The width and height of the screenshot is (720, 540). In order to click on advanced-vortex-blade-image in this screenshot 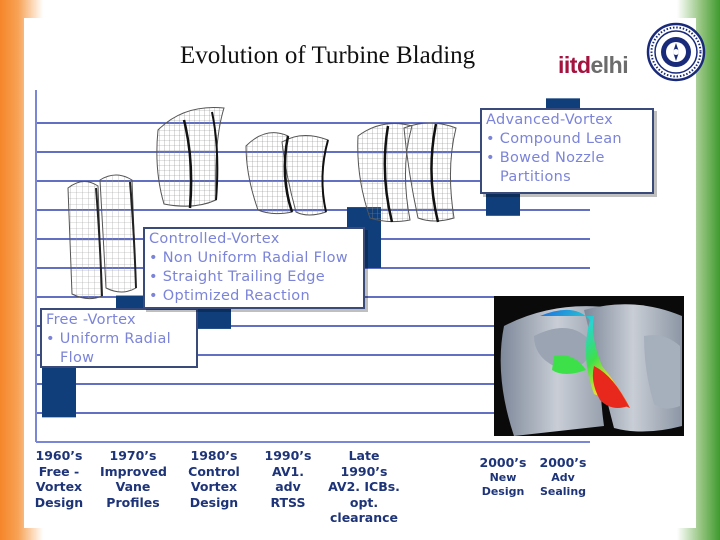, I will do `click(407, 172)`.